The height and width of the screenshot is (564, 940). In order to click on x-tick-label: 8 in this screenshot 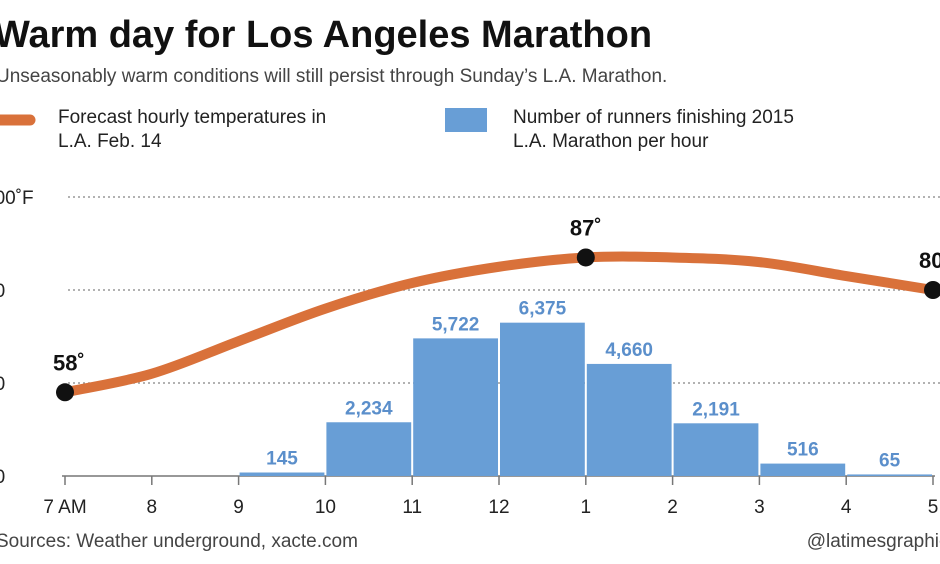, I will do `click(152, 507)`.